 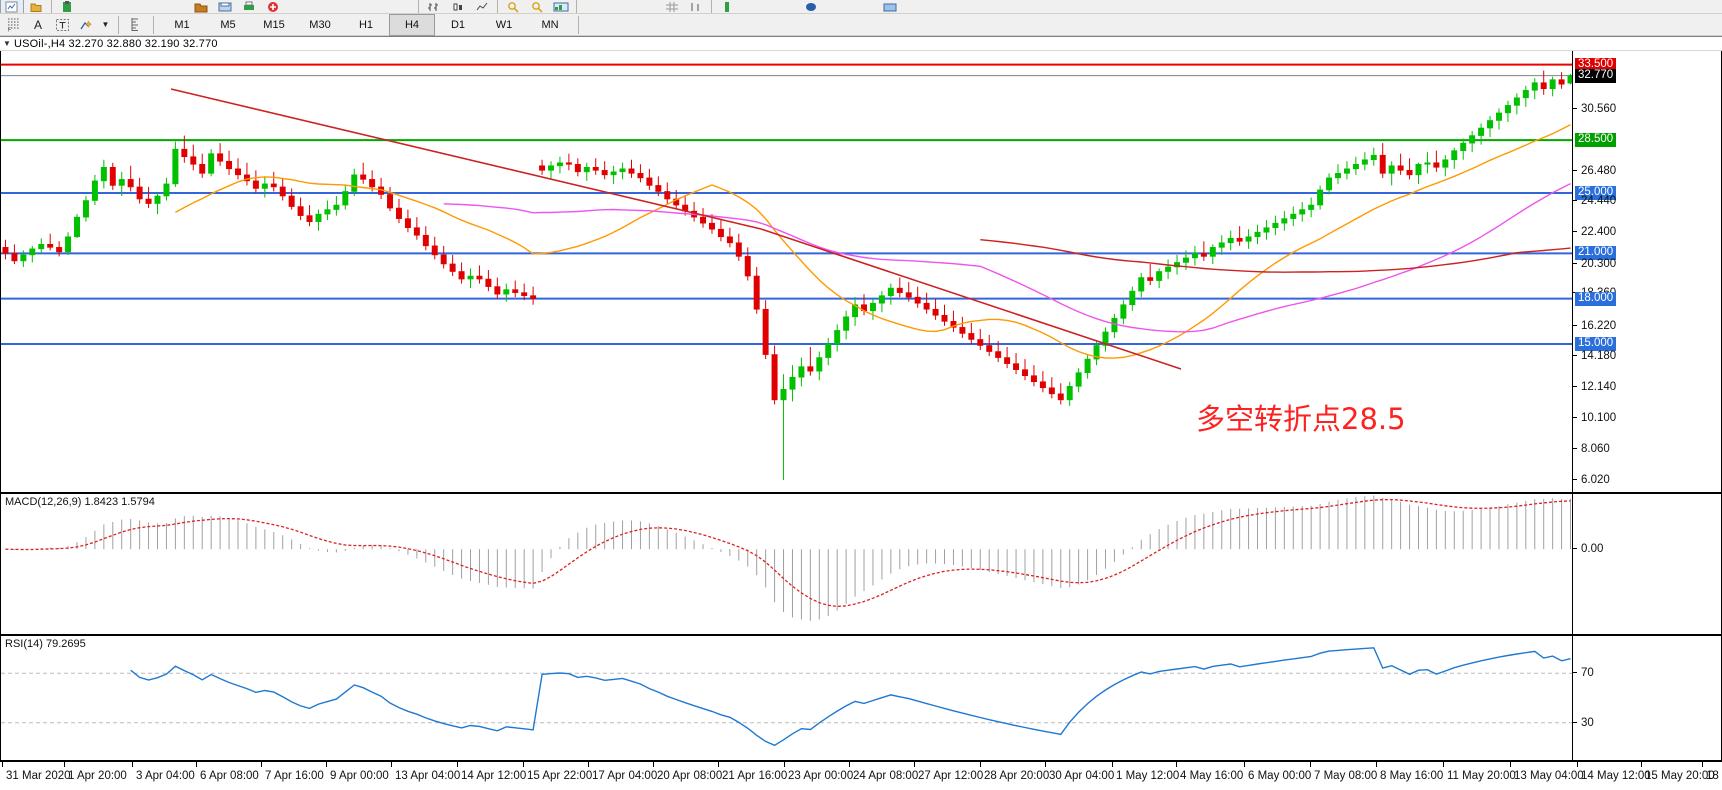 I want to click on print-icon, so click(x=249, y=6).